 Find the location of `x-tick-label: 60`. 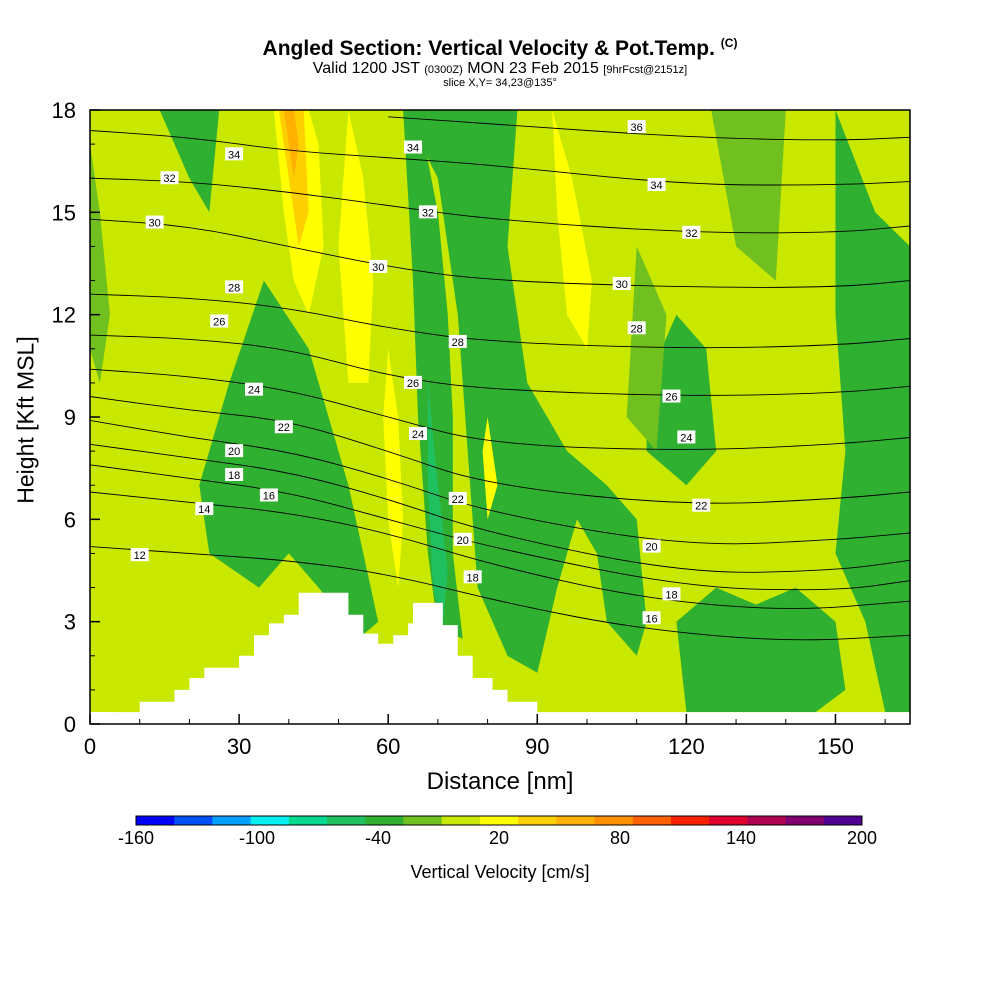

x-tick-label: 60 is located at coordinates (388, 746).